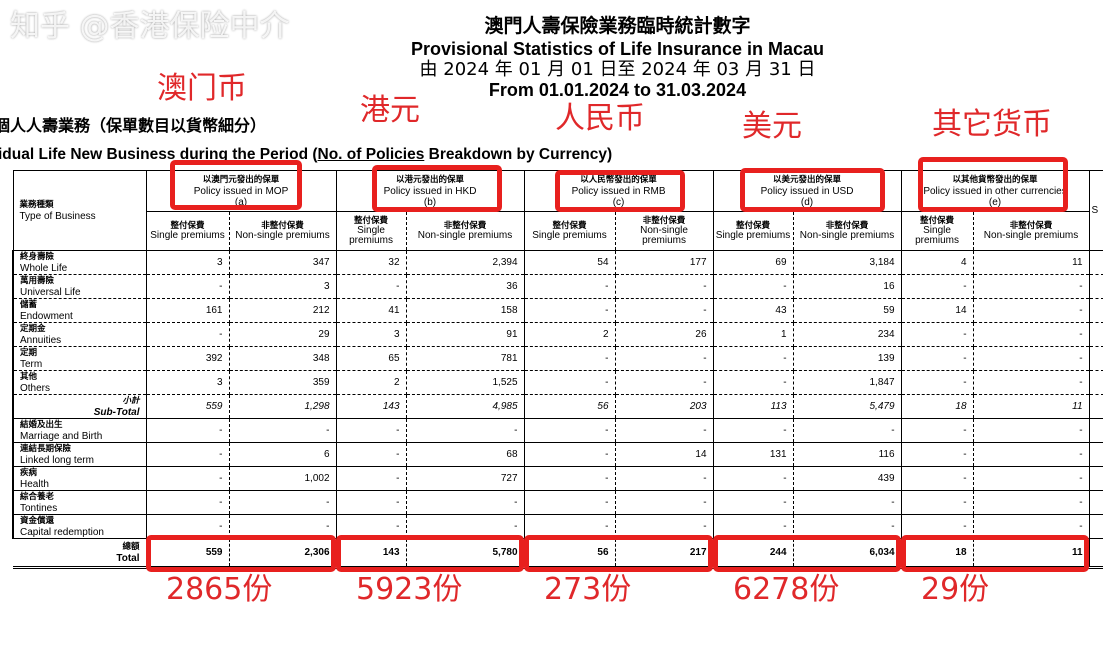 The image size is (1103, 656). What do you see at coordinates (617, 26) in the screenshot?
I see `title-zh: 澳門人壽保險業務臨時統計數字` at bounding box center [617, 26].